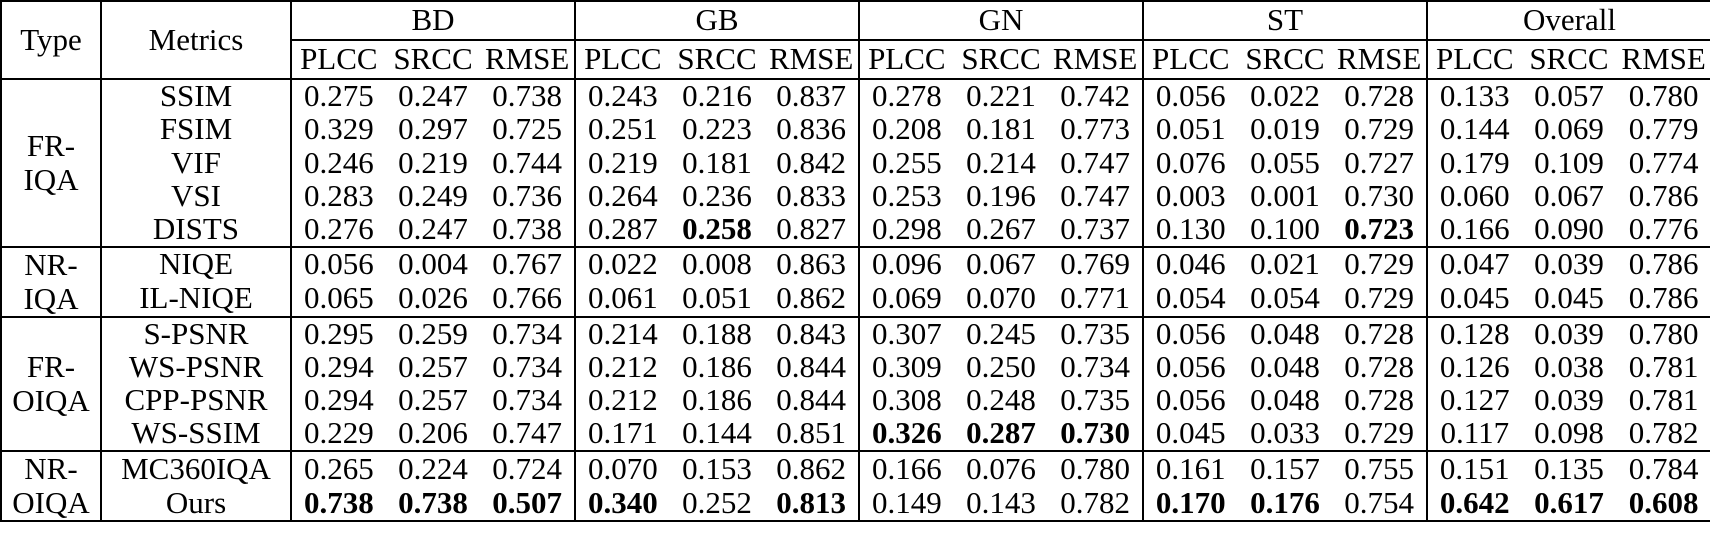 The width and height of the screenshot is (1710, 547). What do you see at coordinates (50, 40) in the screenshot?
I see `col-header-type: Type` at bounding box center [50, 40].